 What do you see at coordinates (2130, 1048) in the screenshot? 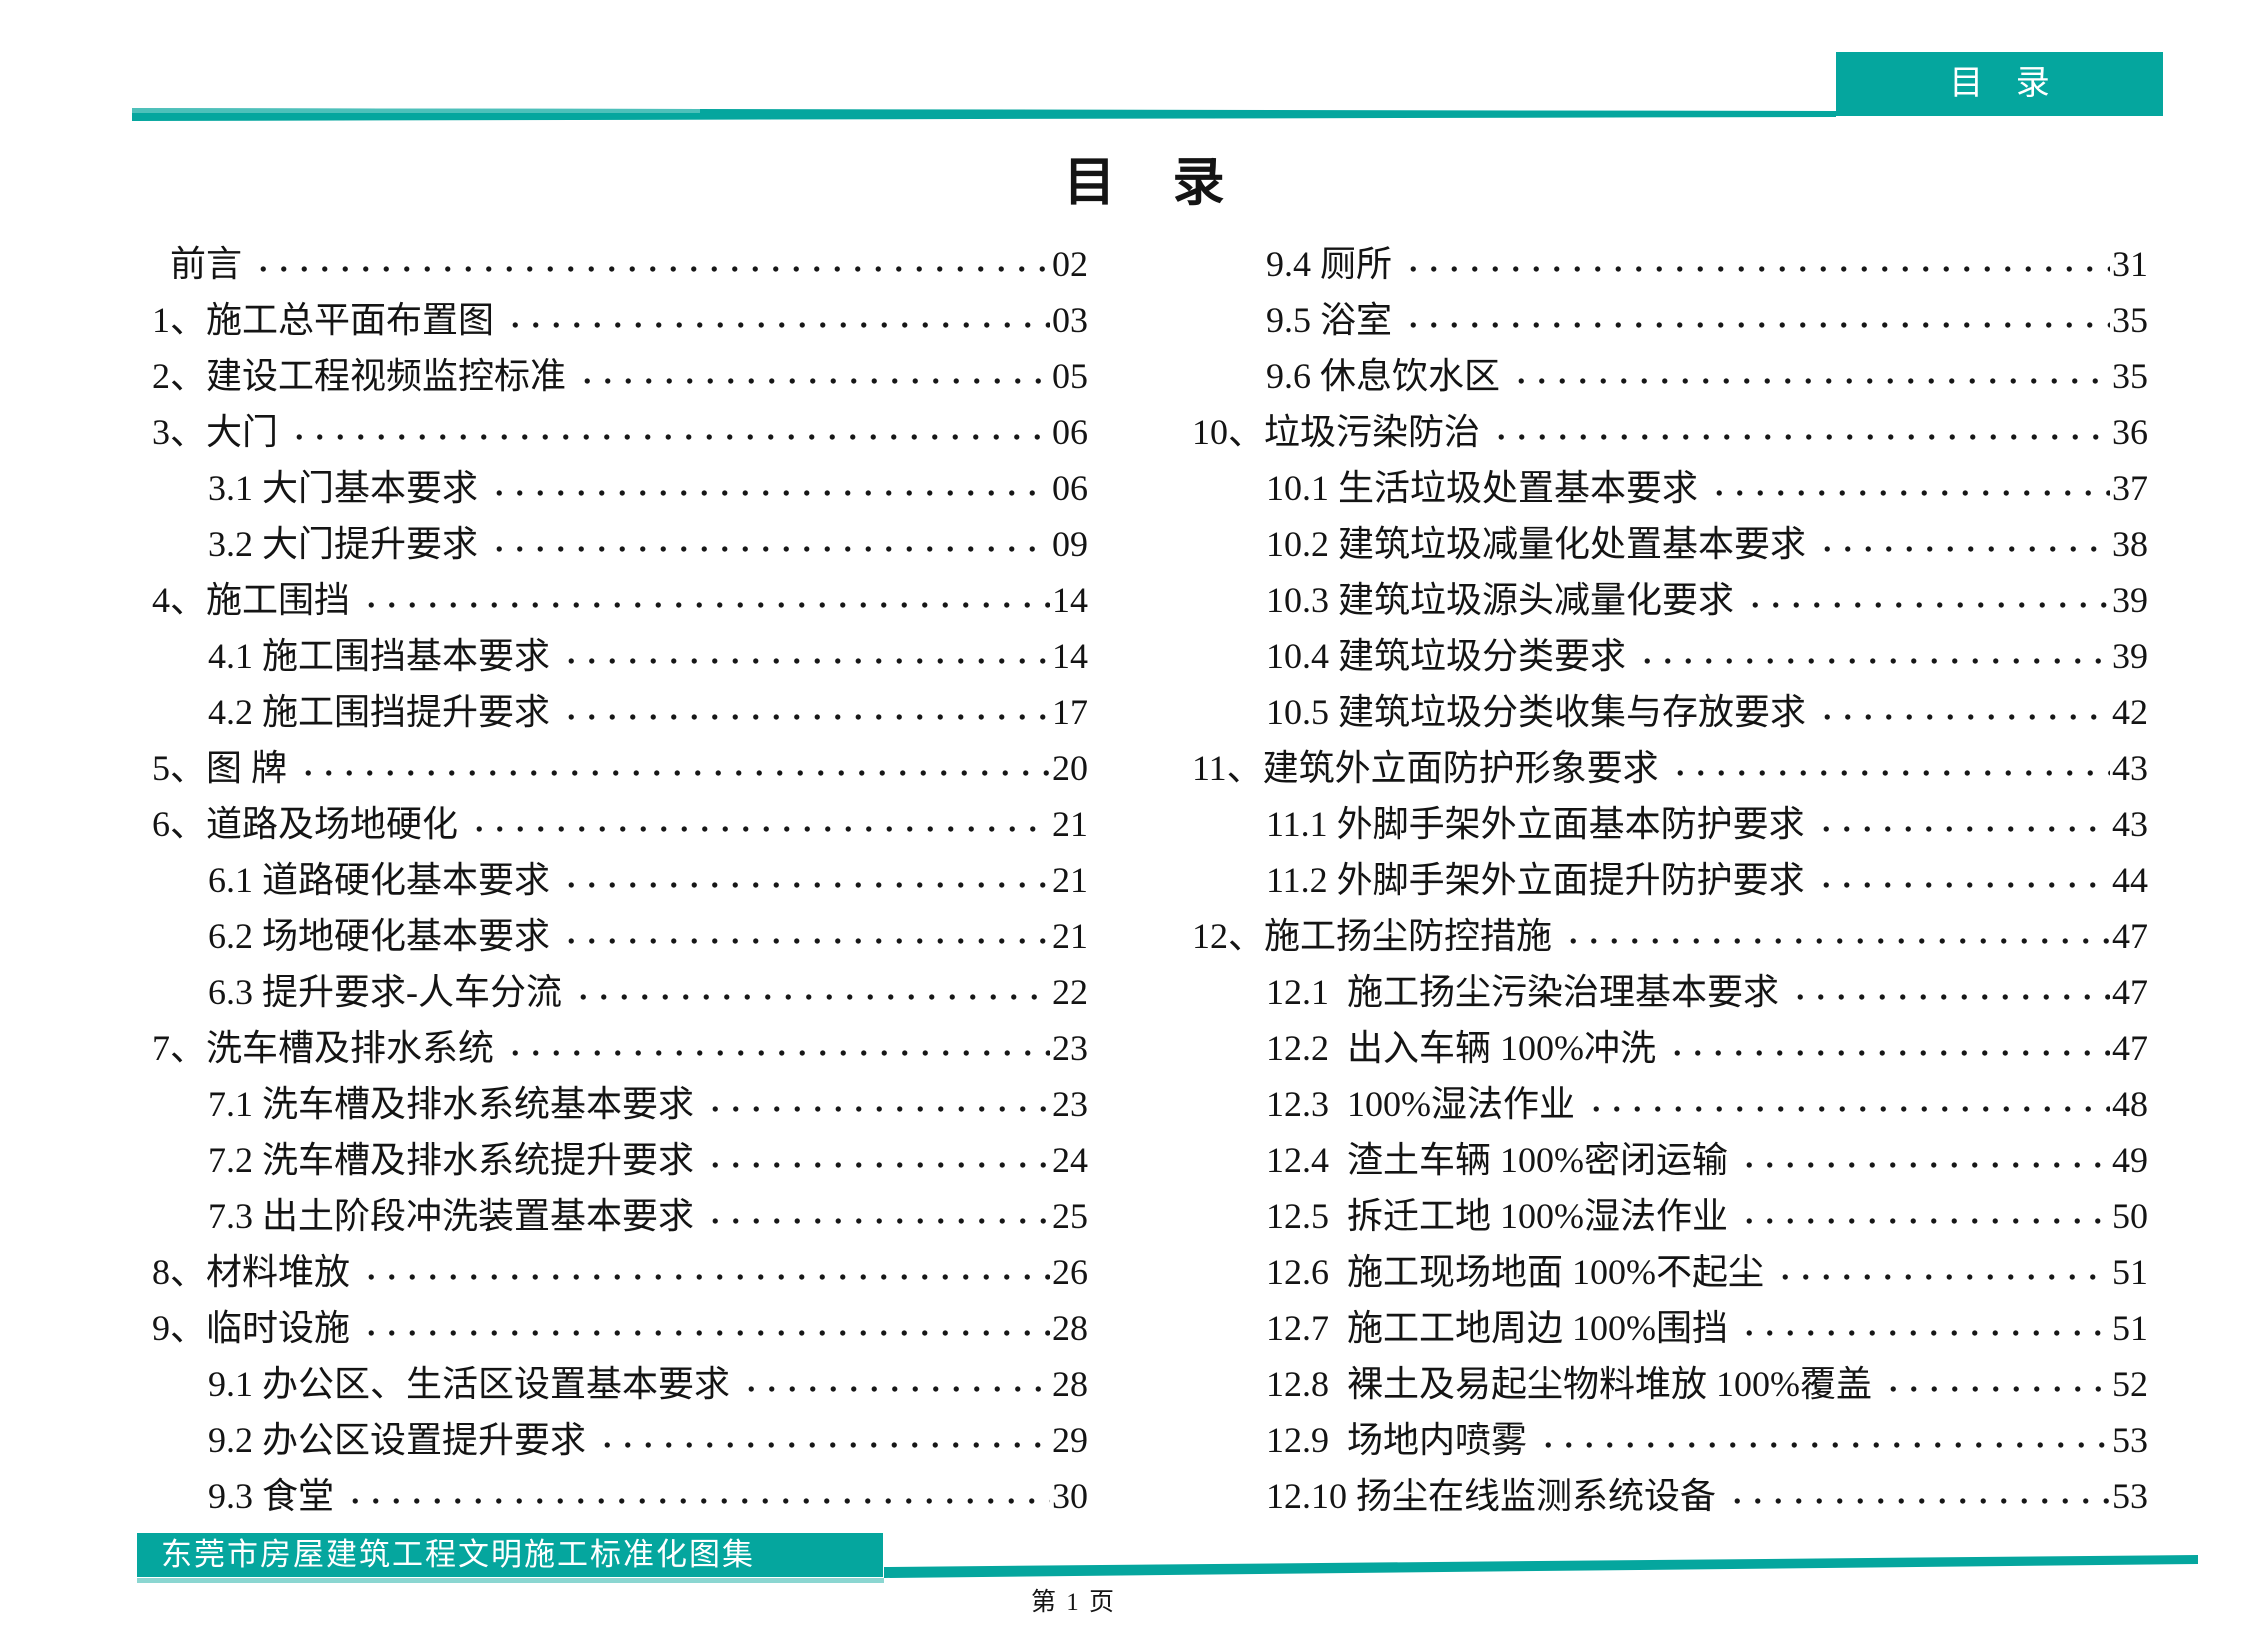
I see `toc-entry-page: 47` at bounding box center [2130, 1048].